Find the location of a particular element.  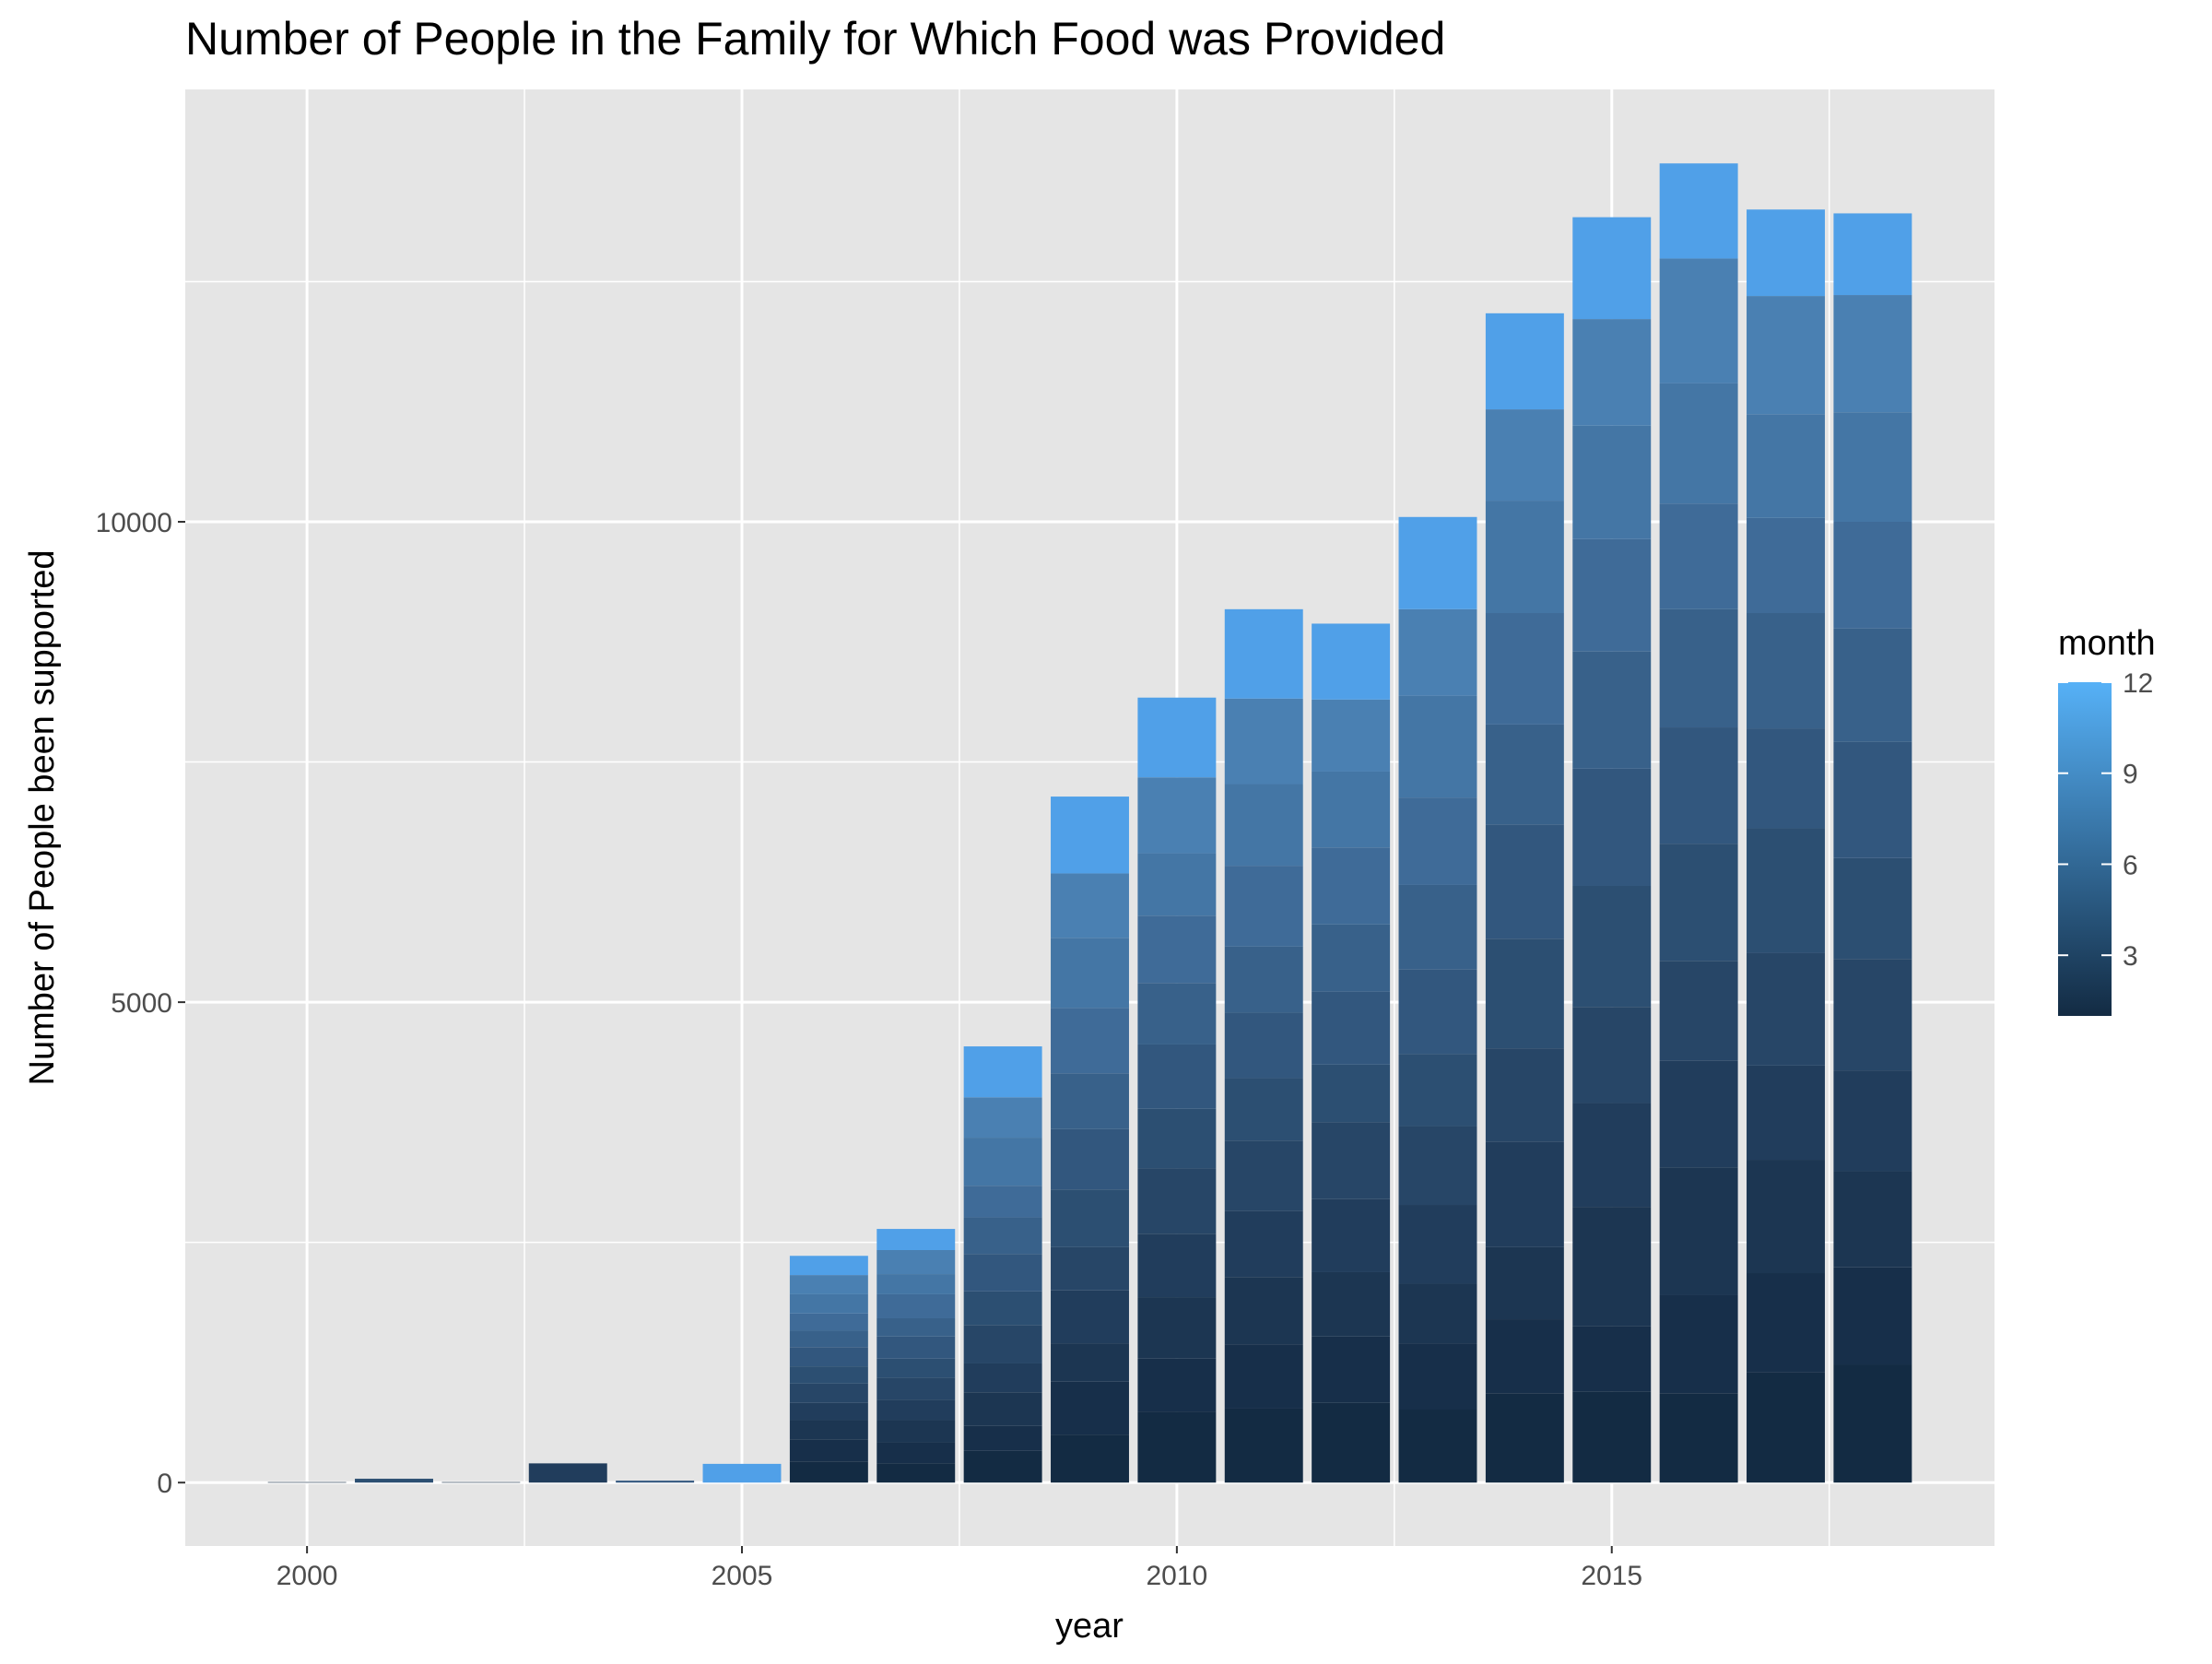

y-tick-label: 10000 is located at coordinates (134, 523).